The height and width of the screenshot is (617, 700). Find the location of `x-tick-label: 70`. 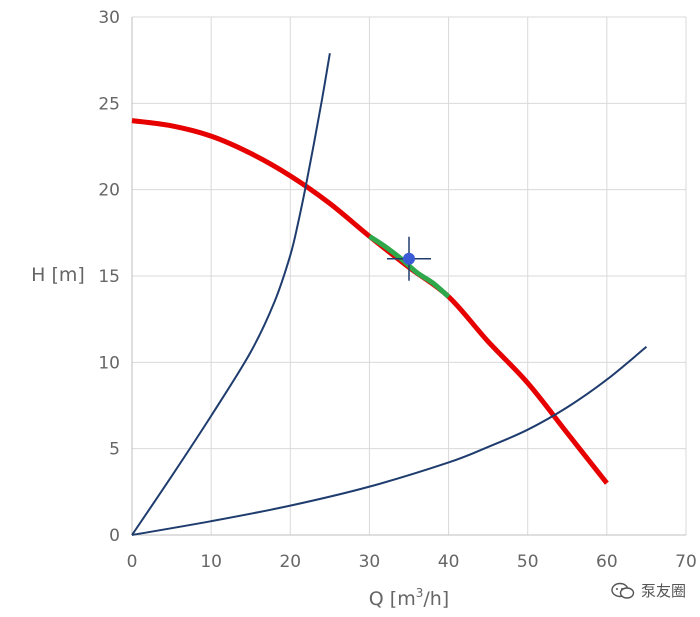

x-tick-label: 70 is located at coordinates (686, 562).